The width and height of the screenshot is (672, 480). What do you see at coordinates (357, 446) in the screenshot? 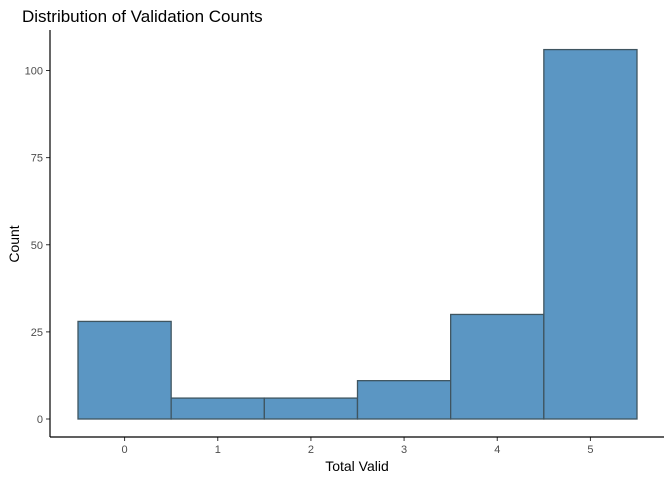
I see `x-axis-ticks: 0 1 2 3 4 5` at bounding box center [357, 446].